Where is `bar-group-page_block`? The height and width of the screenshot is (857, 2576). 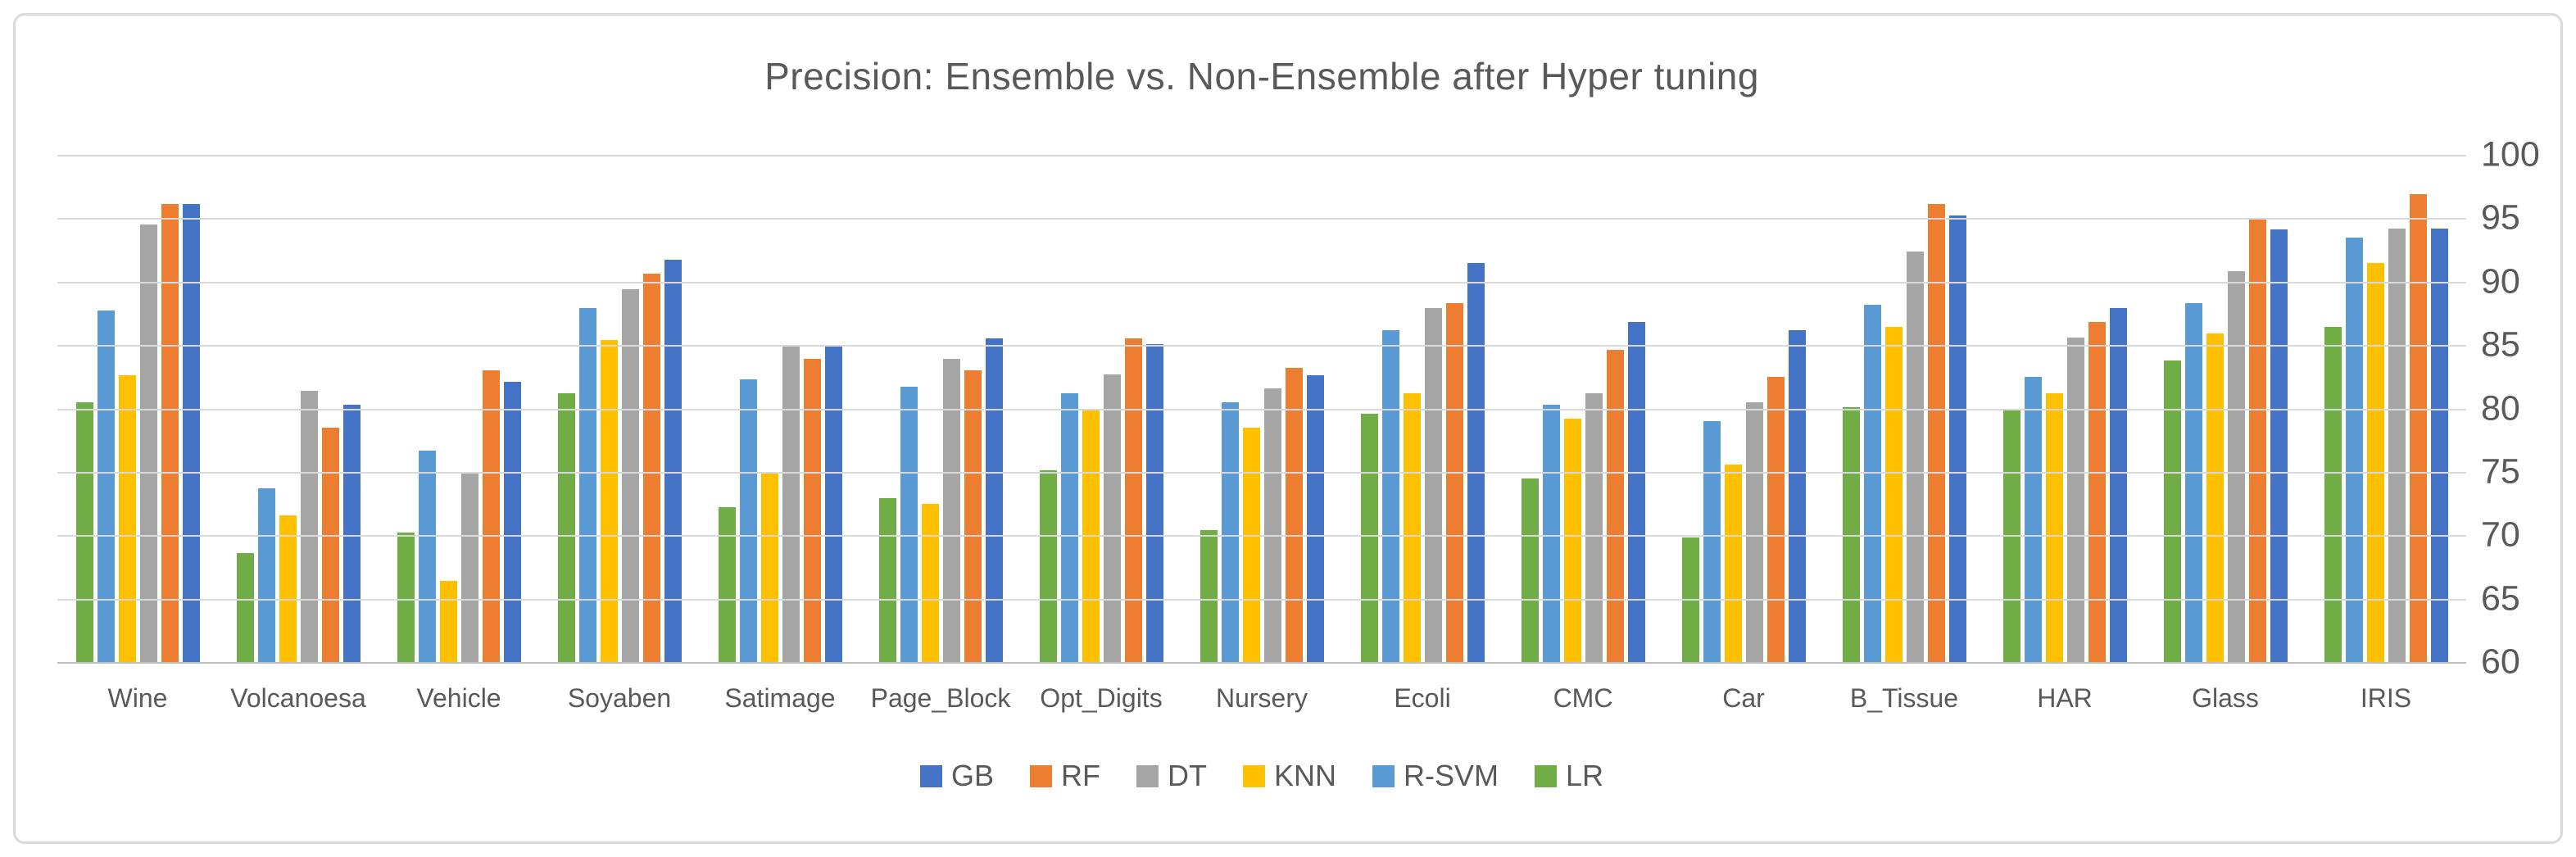 bar-group-page_block is located at coordinates (940, 409).